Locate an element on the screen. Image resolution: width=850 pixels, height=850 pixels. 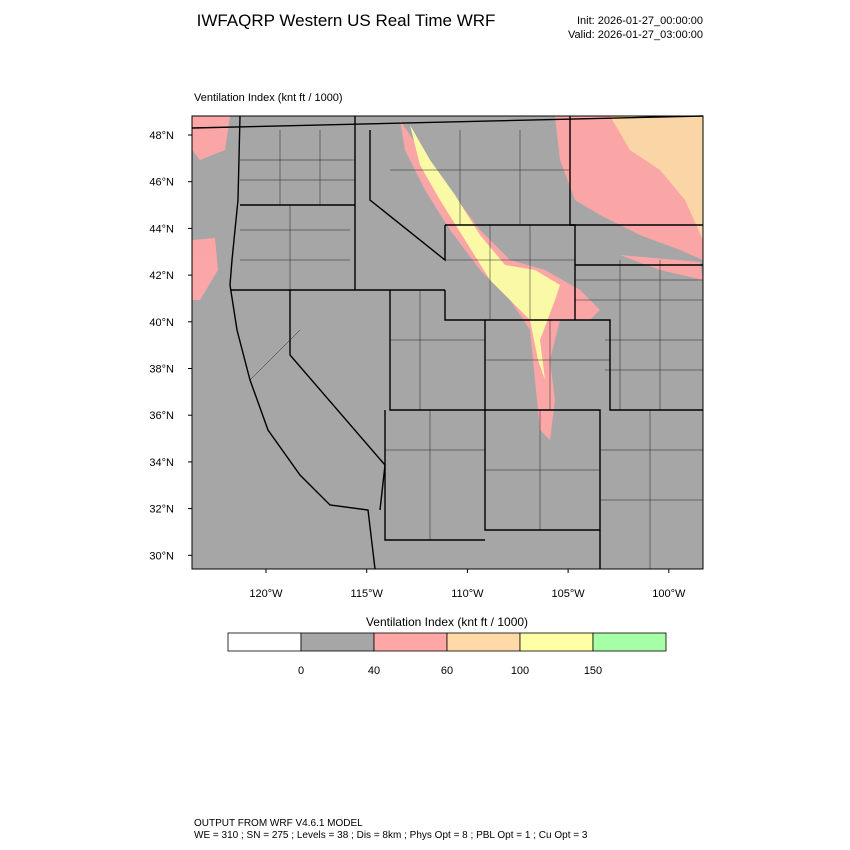
longitude-labels: 120°W 115°W 110°W 105°W 100°W is located at coordinates (467, 584).